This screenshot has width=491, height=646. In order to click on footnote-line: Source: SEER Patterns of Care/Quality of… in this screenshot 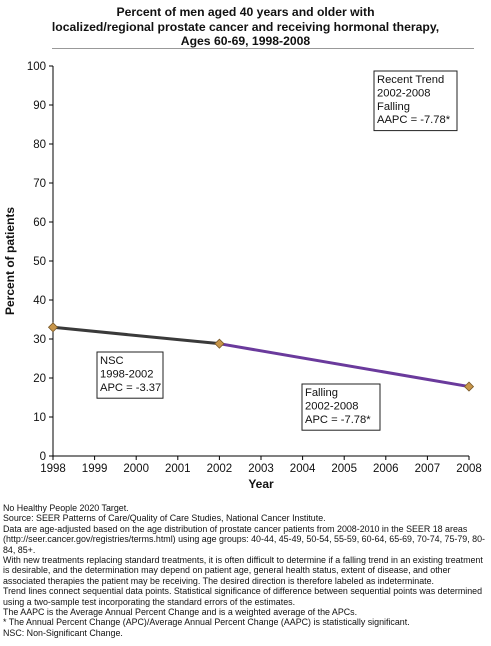, I will do `click(164, 518)`.